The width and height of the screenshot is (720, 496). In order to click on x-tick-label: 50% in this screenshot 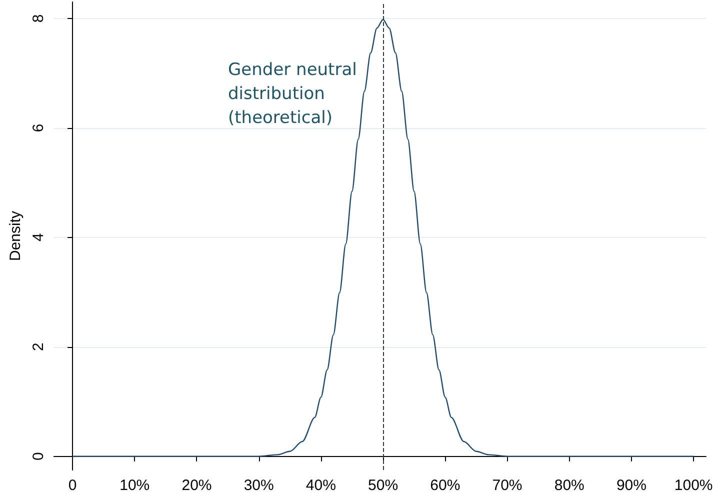, I will do `click(383, 485)`.